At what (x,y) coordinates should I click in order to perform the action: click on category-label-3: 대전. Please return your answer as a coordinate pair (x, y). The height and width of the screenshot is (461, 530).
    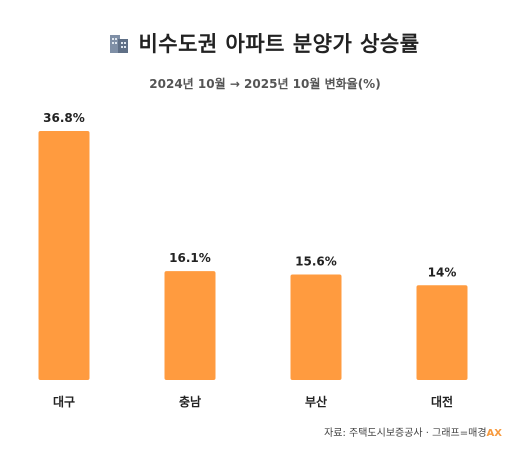
    Looking at the image, I should click on (442, 401).